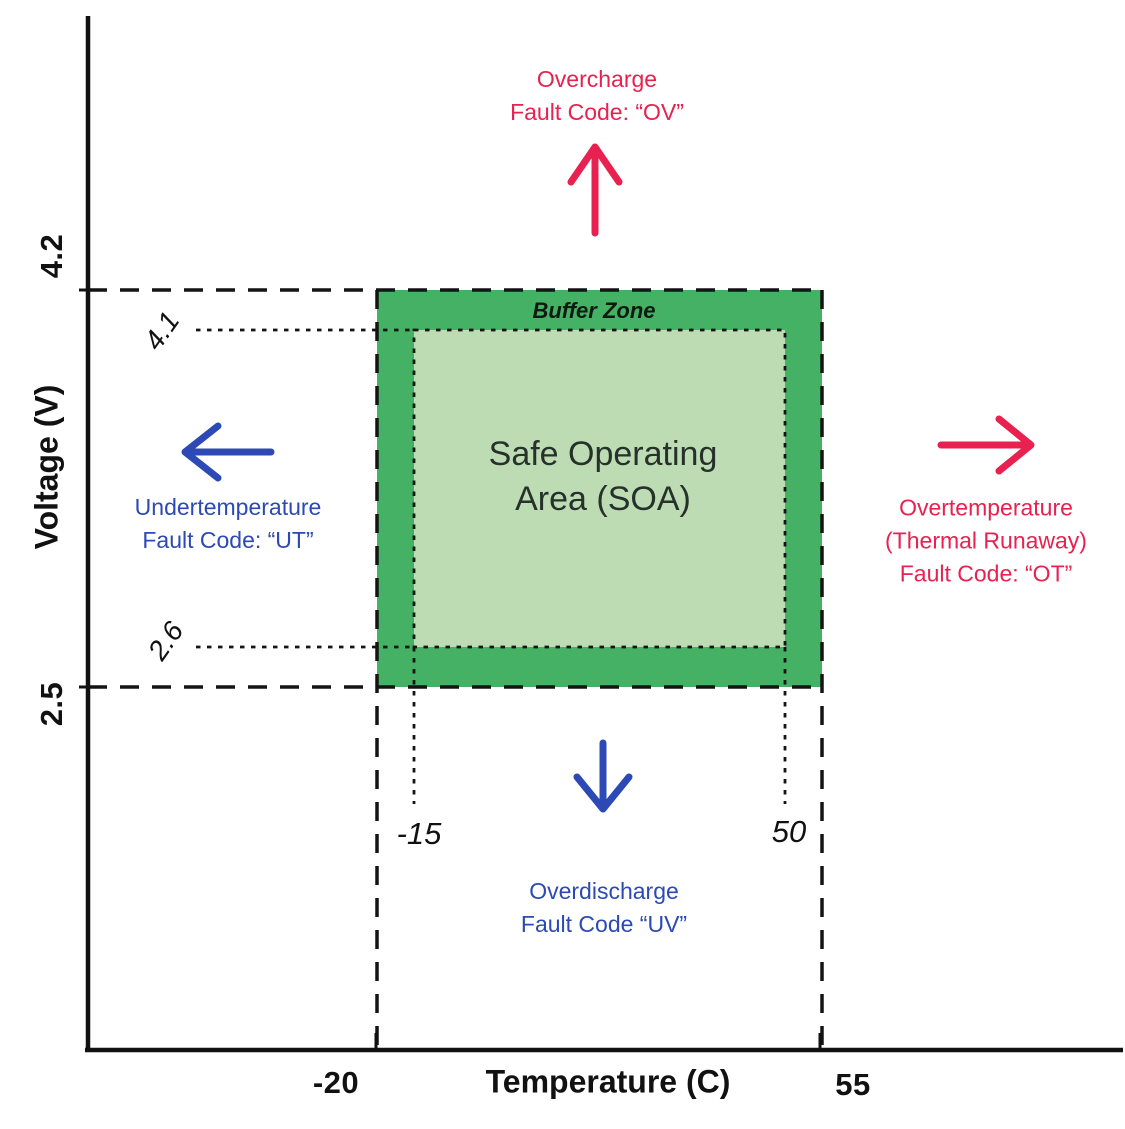  I want to click on overdischarge-code: Fault Code “UV”, so click(604, 924).